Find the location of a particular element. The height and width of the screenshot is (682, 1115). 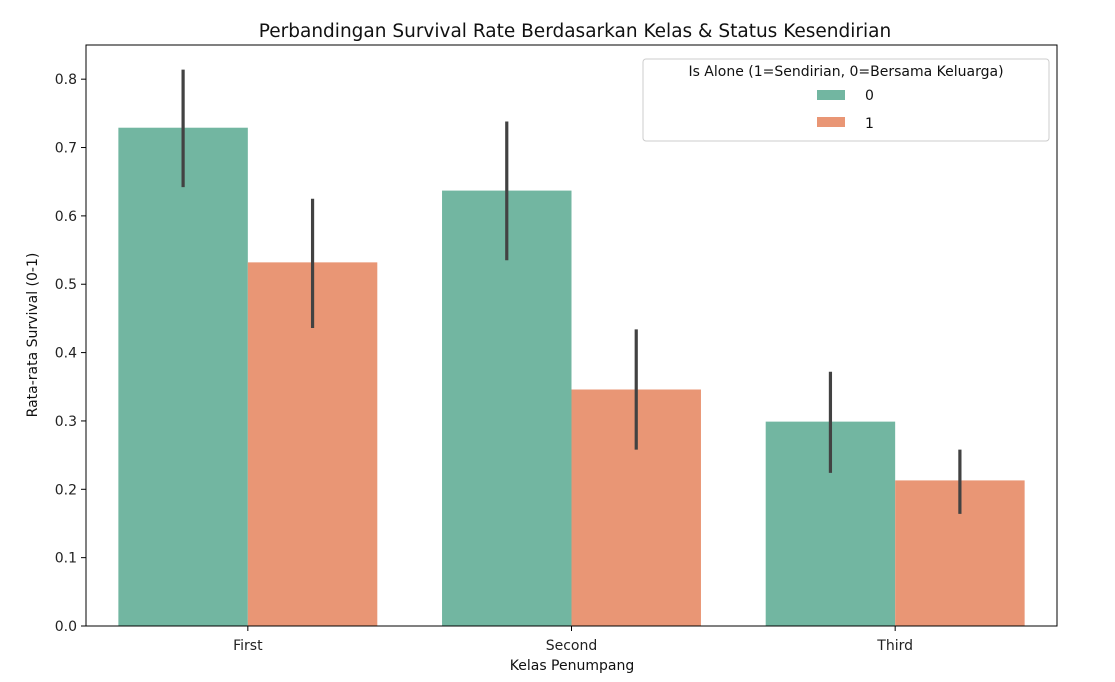

y-axis: 0.0 0.1 0.2 0.3 0.4 0.5 0.6 0.7 0.8 is located at coordinates (70, 353).